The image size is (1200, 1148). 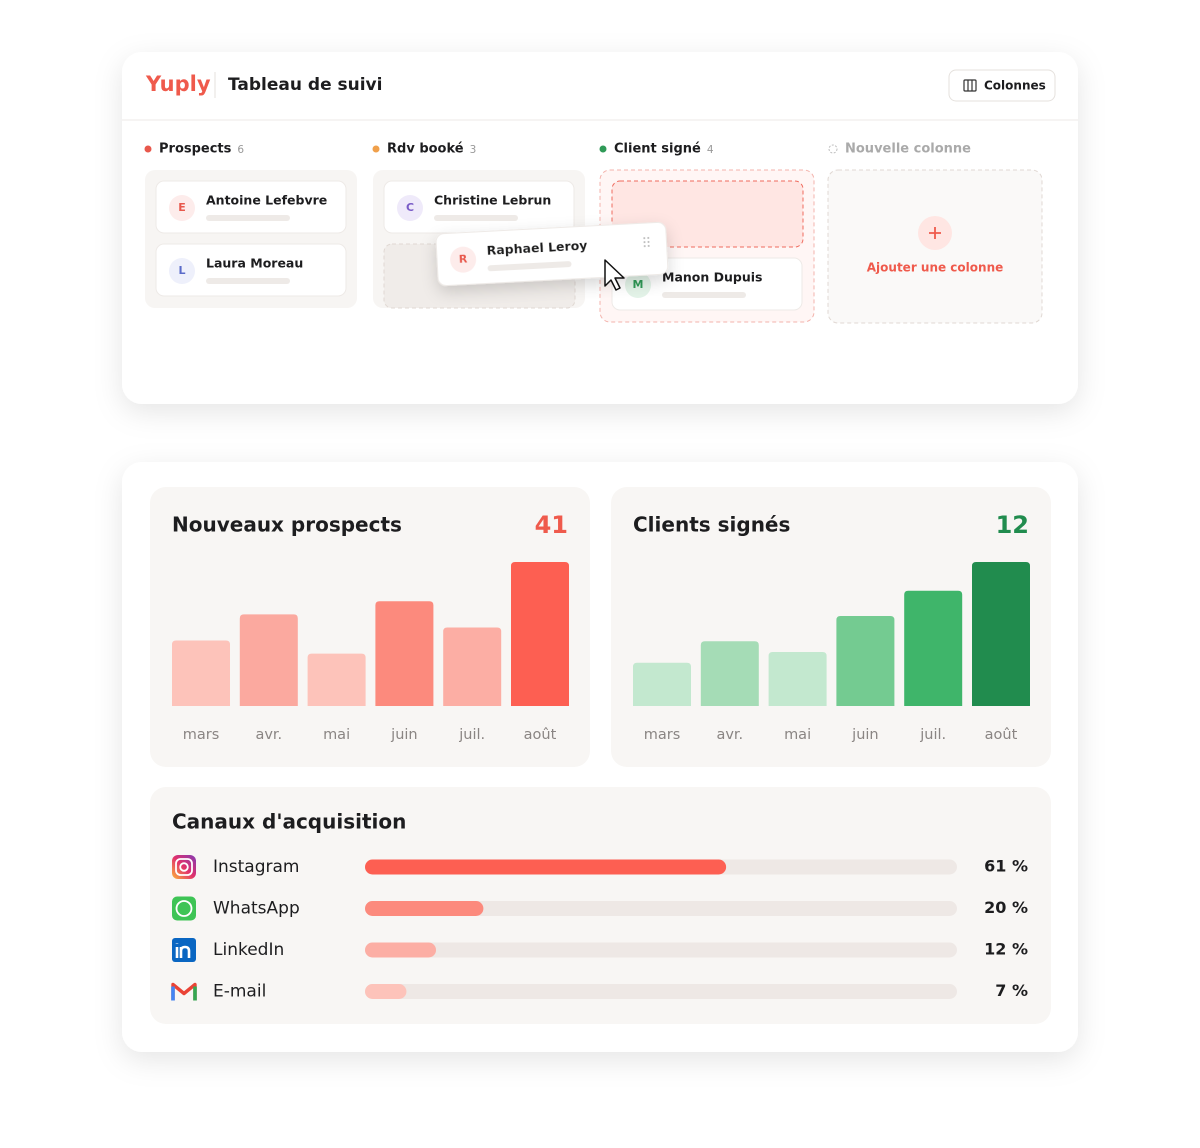 I want to click on linkedin-icon, so click(x=184, y=950).